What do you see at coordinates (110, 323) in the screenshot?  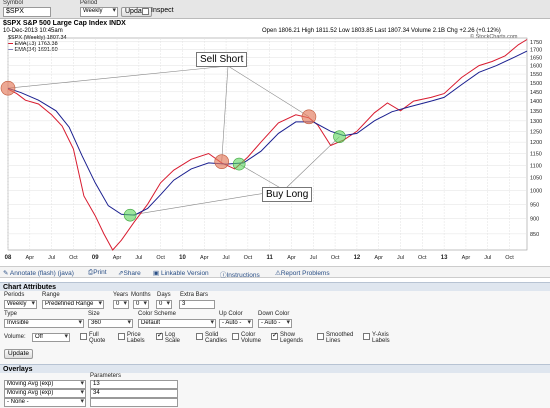 I see `size-select: 360` at bounding box center [110, 323].